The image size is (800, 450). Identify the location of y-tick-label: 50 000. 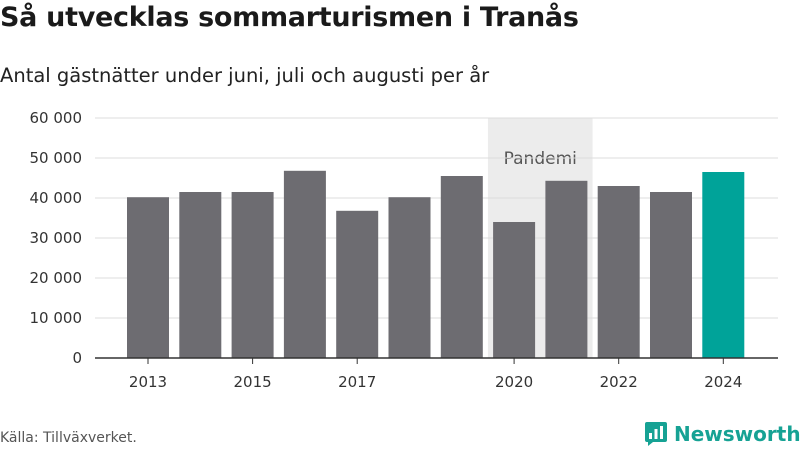
(56, 158).